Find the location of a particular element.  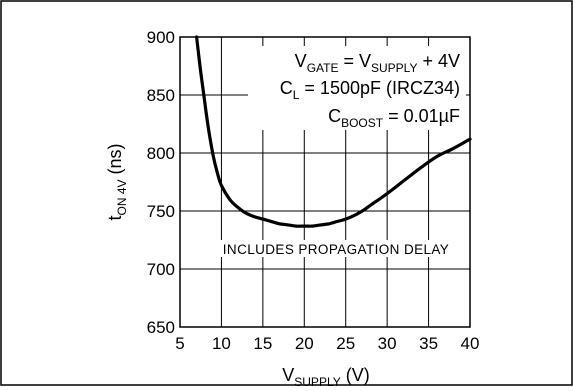

y-tick-label: 850 is located at coordinates (161, 95).